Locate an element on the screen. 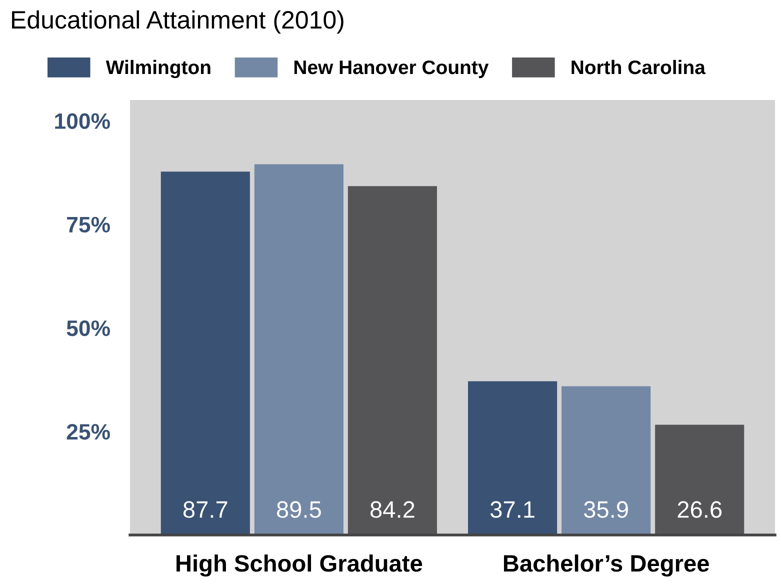  legend-label: Wilmington is located at coordinates (158, 69).